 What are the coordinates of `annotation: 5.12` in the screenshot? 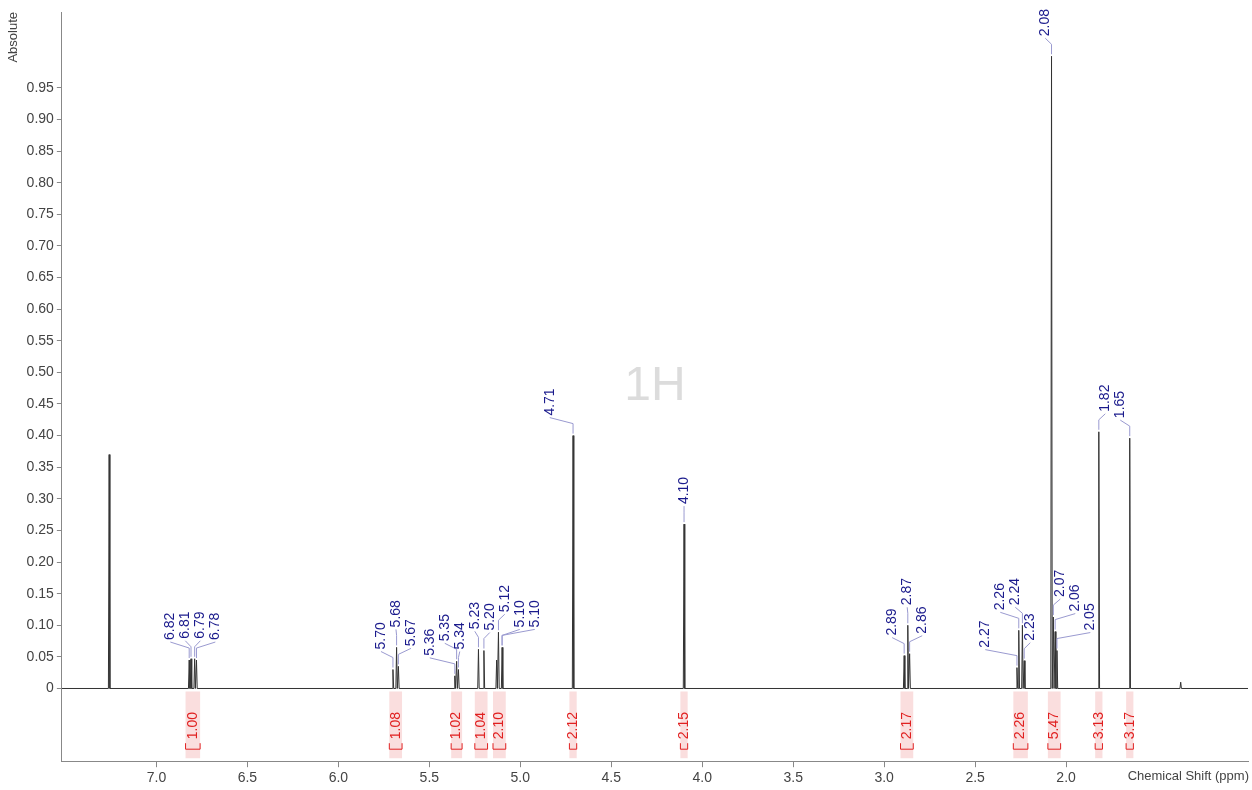 It's located at (503, 598).